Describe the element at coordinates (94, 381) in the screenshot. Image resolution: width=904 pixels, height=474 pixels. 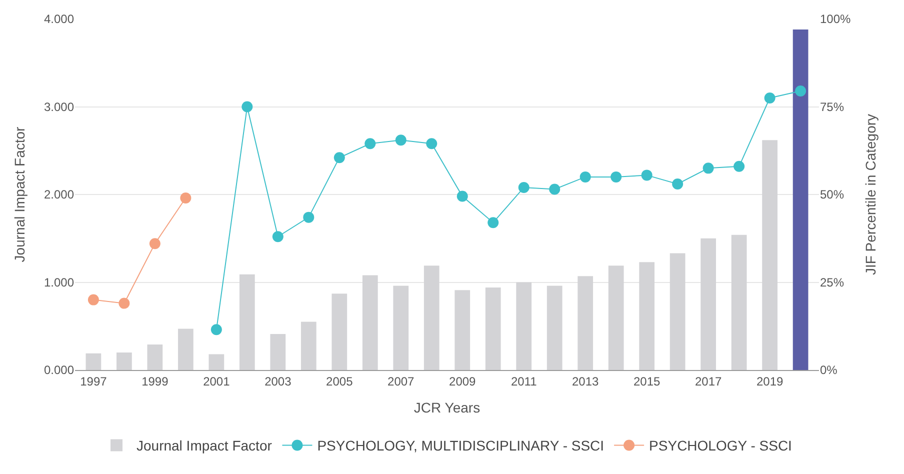
I see `x-tick-label: 1997` at that location.